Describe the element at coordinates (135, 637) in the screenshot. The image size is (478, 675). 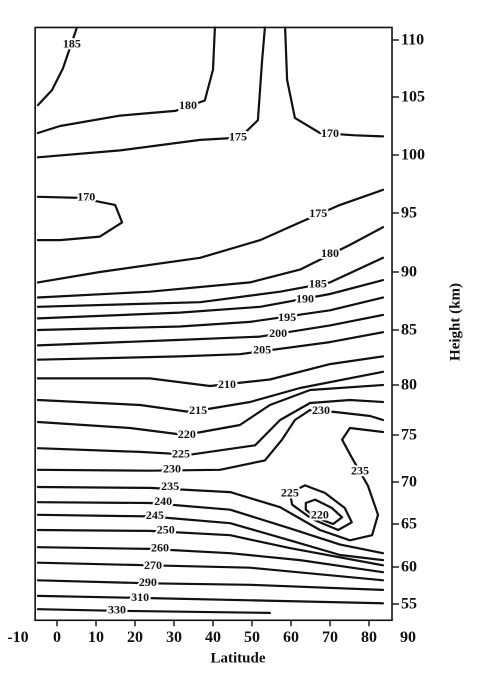
I see `x-tick-label: 20` at that location.